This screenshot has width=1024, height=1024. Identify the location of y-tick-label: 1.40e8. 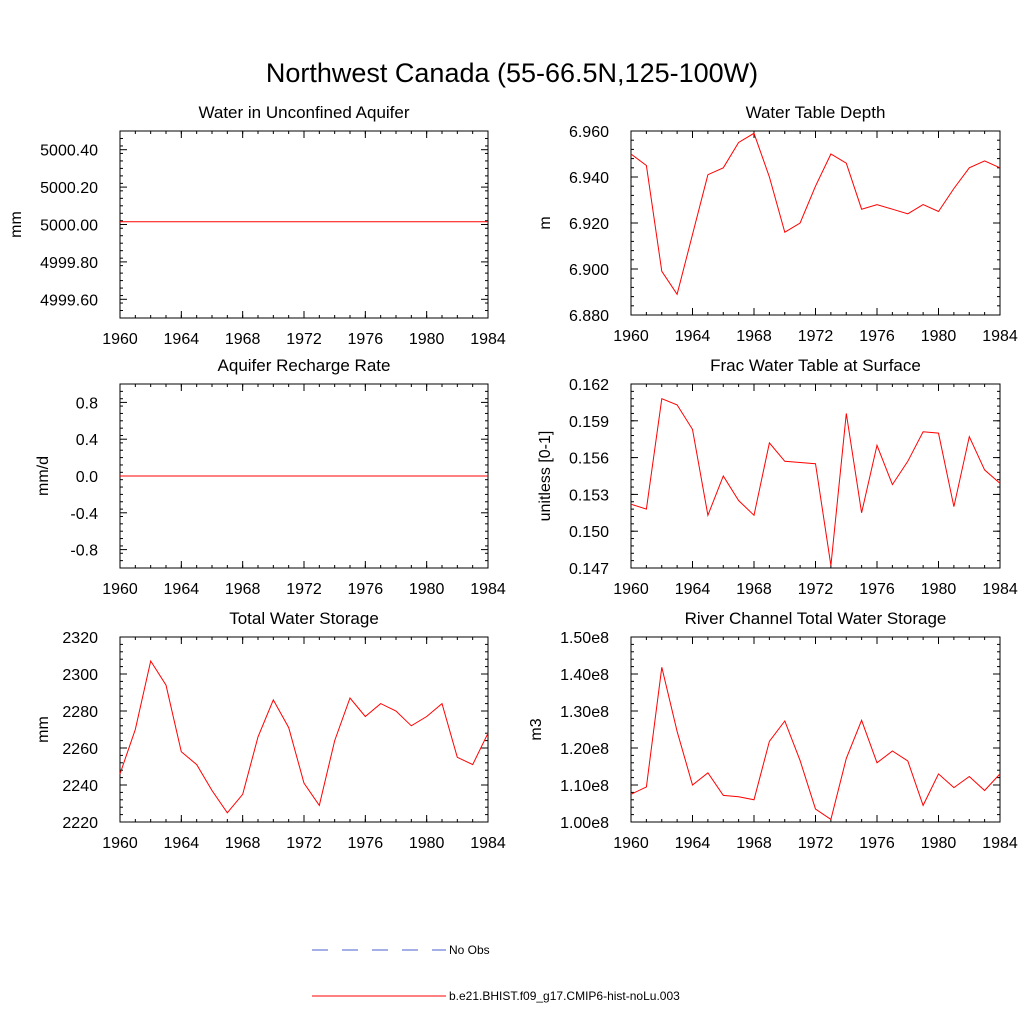
(584, 675).